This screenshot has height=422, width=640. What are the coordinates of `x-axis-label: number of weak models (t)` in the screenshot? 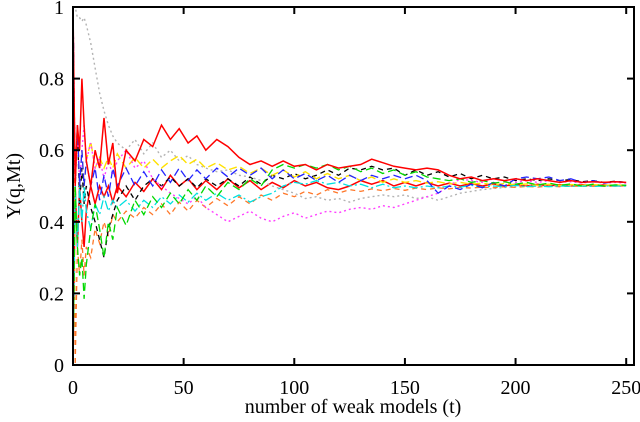 It's located at (353, 407).